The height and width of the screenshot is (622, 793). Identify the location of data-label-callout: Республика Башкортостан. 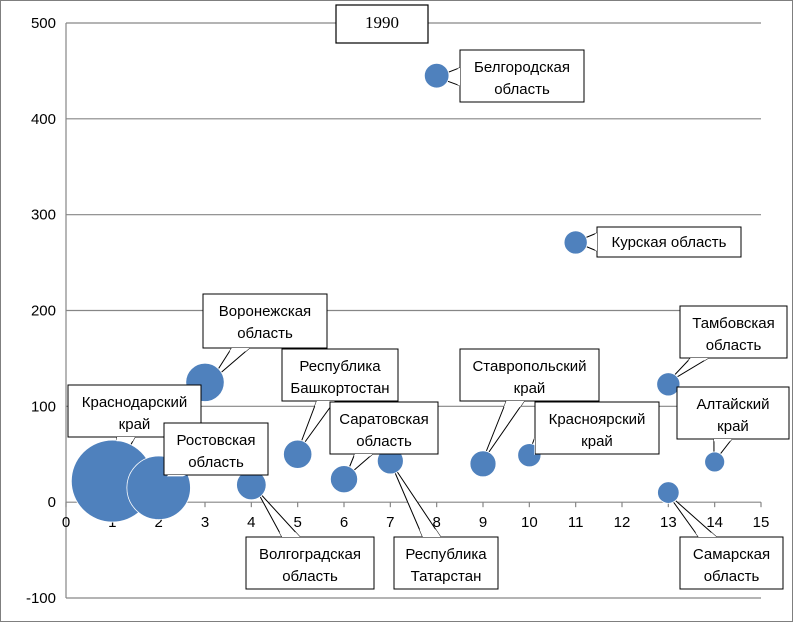
(340, 377).